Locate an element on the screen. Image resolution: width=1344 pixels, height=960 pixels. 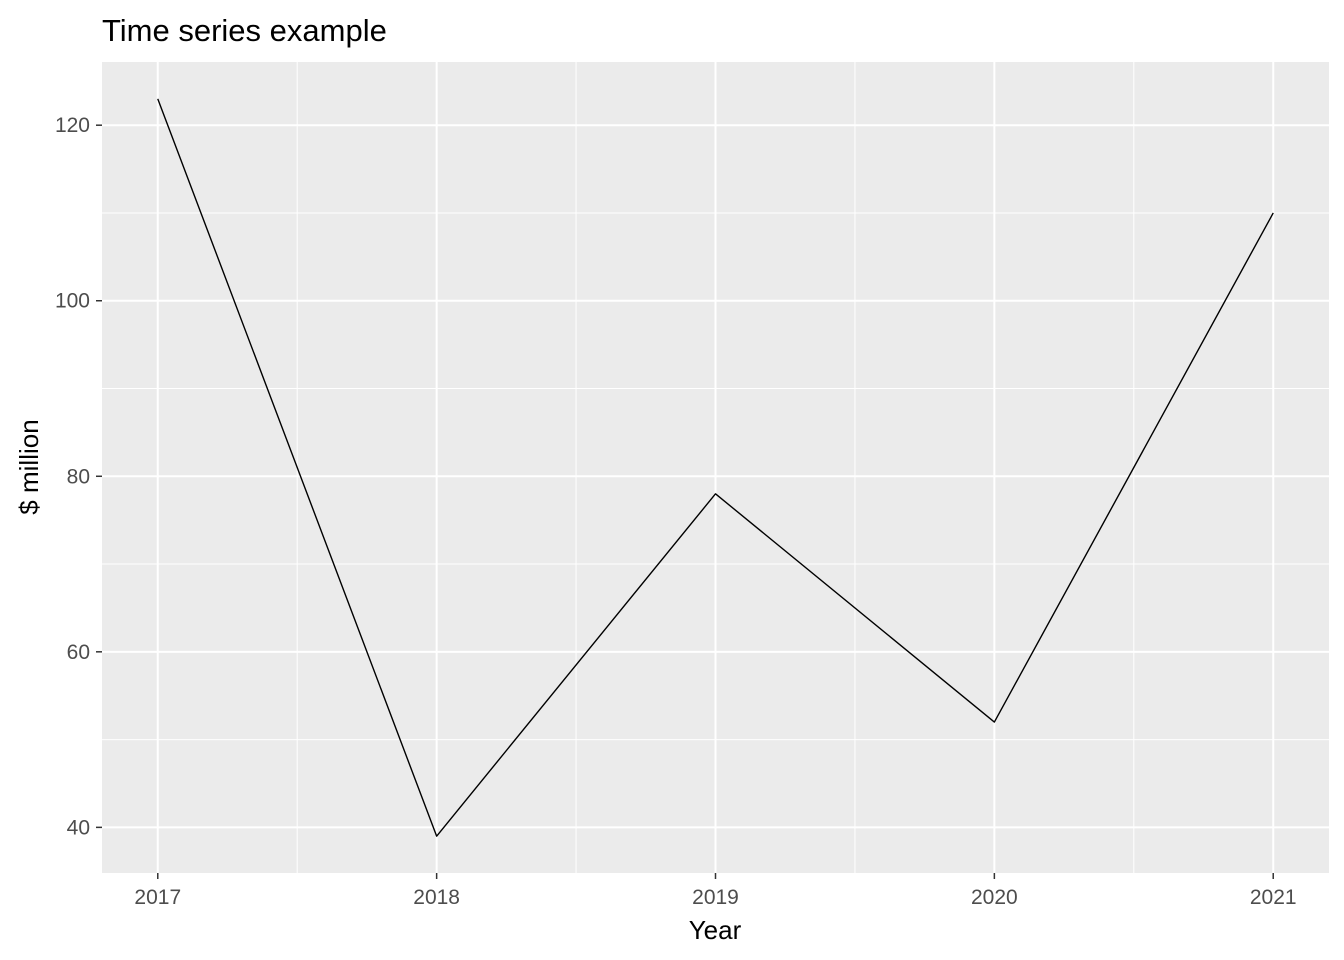
y-tick-label: 120 is located at coordinates (72, 125).